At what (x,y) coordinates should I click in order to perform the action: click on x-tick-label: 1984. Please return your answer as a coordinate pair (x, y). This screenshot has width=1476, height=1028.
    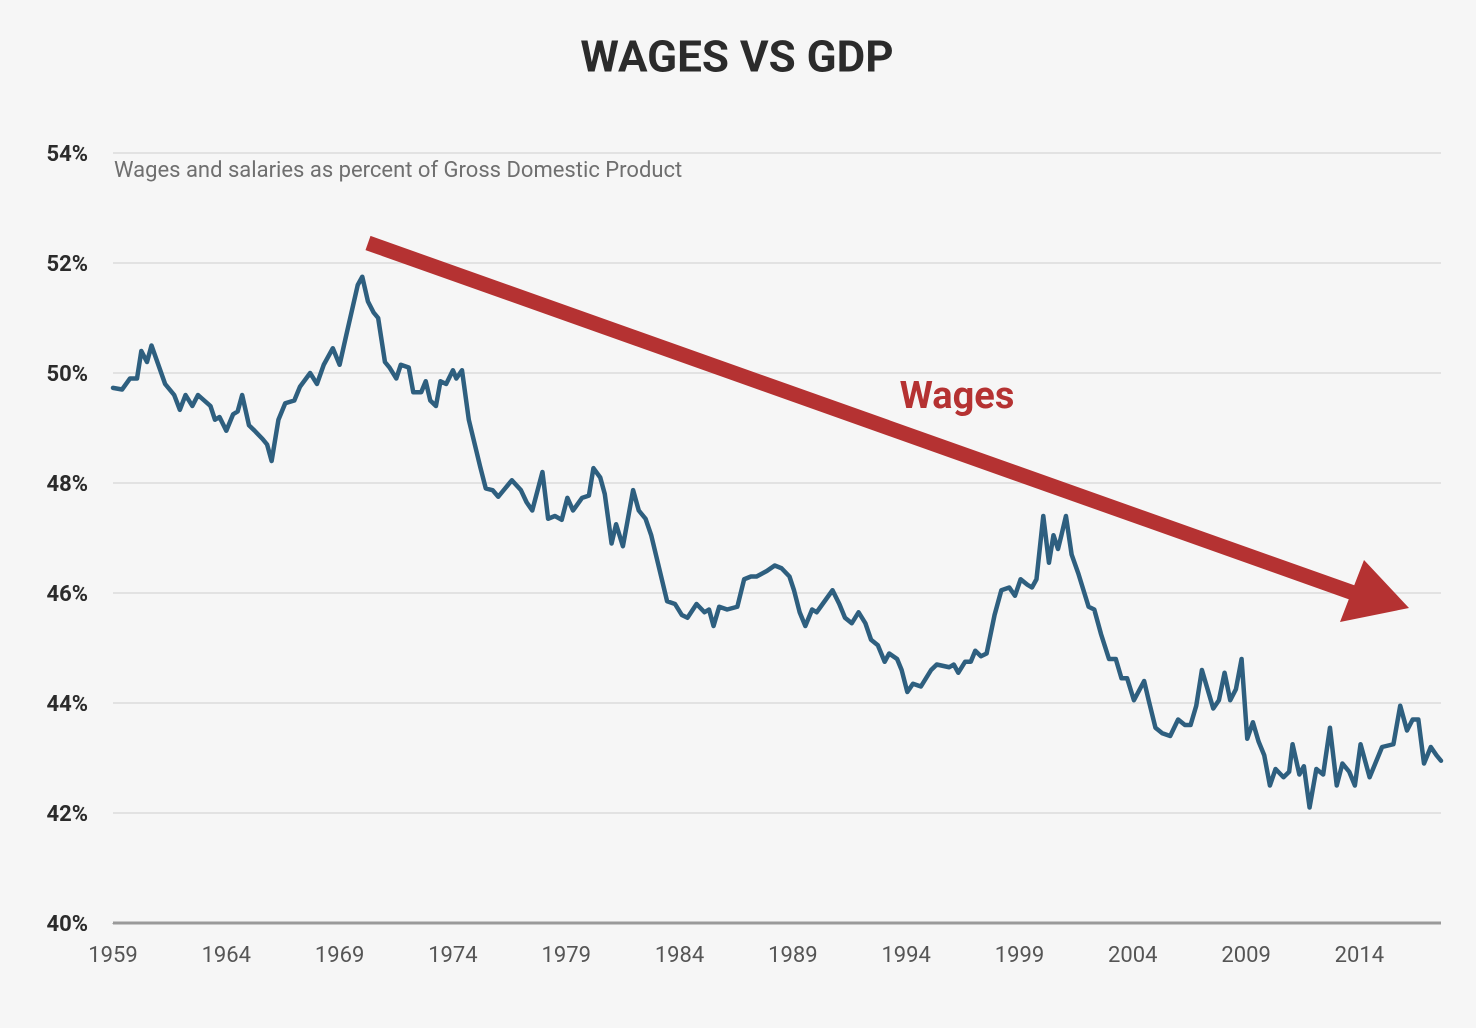
    Looking at the image, I should click on (679, 955).